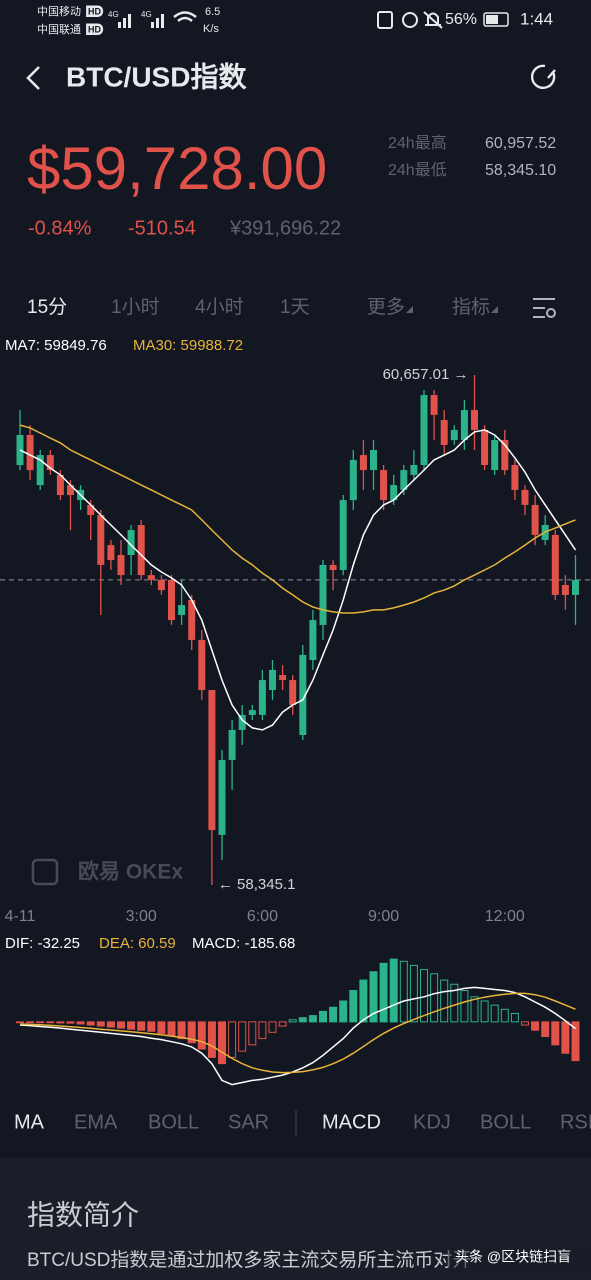 The height and width of the screenshot is (1280, 591). Describe the element at coordinates (575, 1122) in the screenshot. I see `indicator-tab: RSI` at that location.